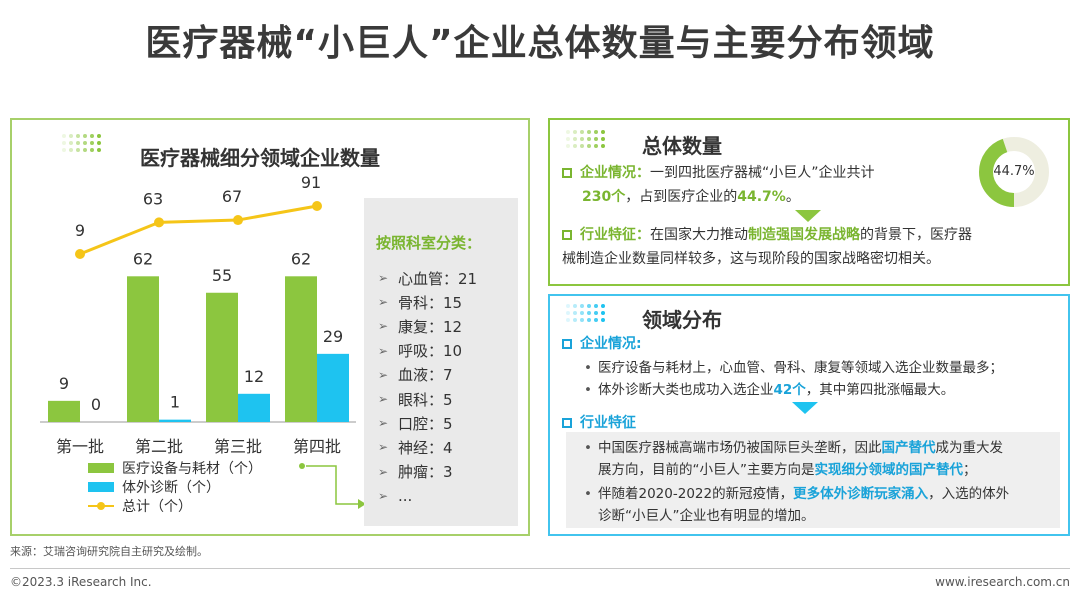  What do you see at coordinates (175, 467) in the screenshot?
I see `legend-item-devices: 医疗设备与耗材（个）` at bounding box center [175, 467].